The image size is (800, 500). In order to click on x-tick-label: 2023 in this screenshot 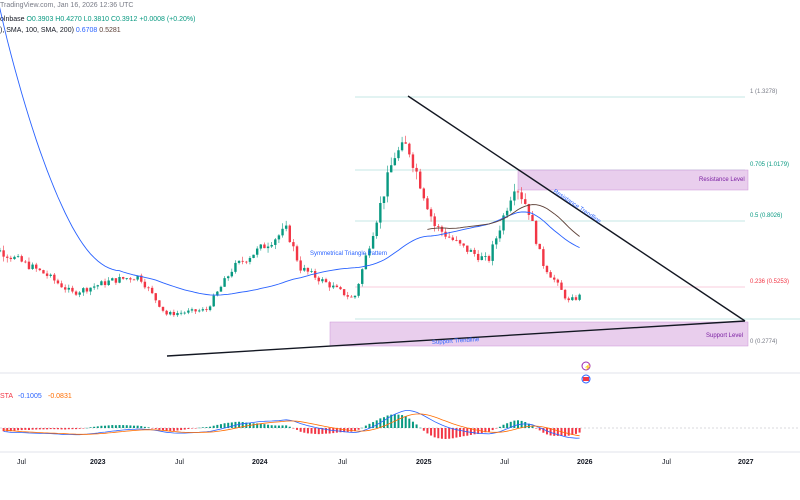, I will do `click(98, 462)`.